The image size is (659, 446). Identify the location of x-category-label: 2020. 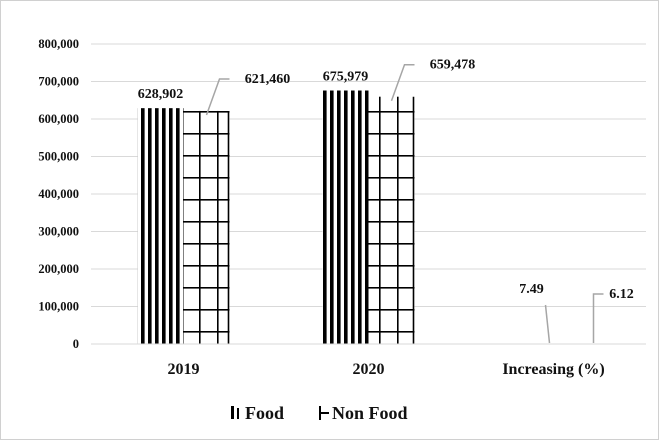
(369, 369).